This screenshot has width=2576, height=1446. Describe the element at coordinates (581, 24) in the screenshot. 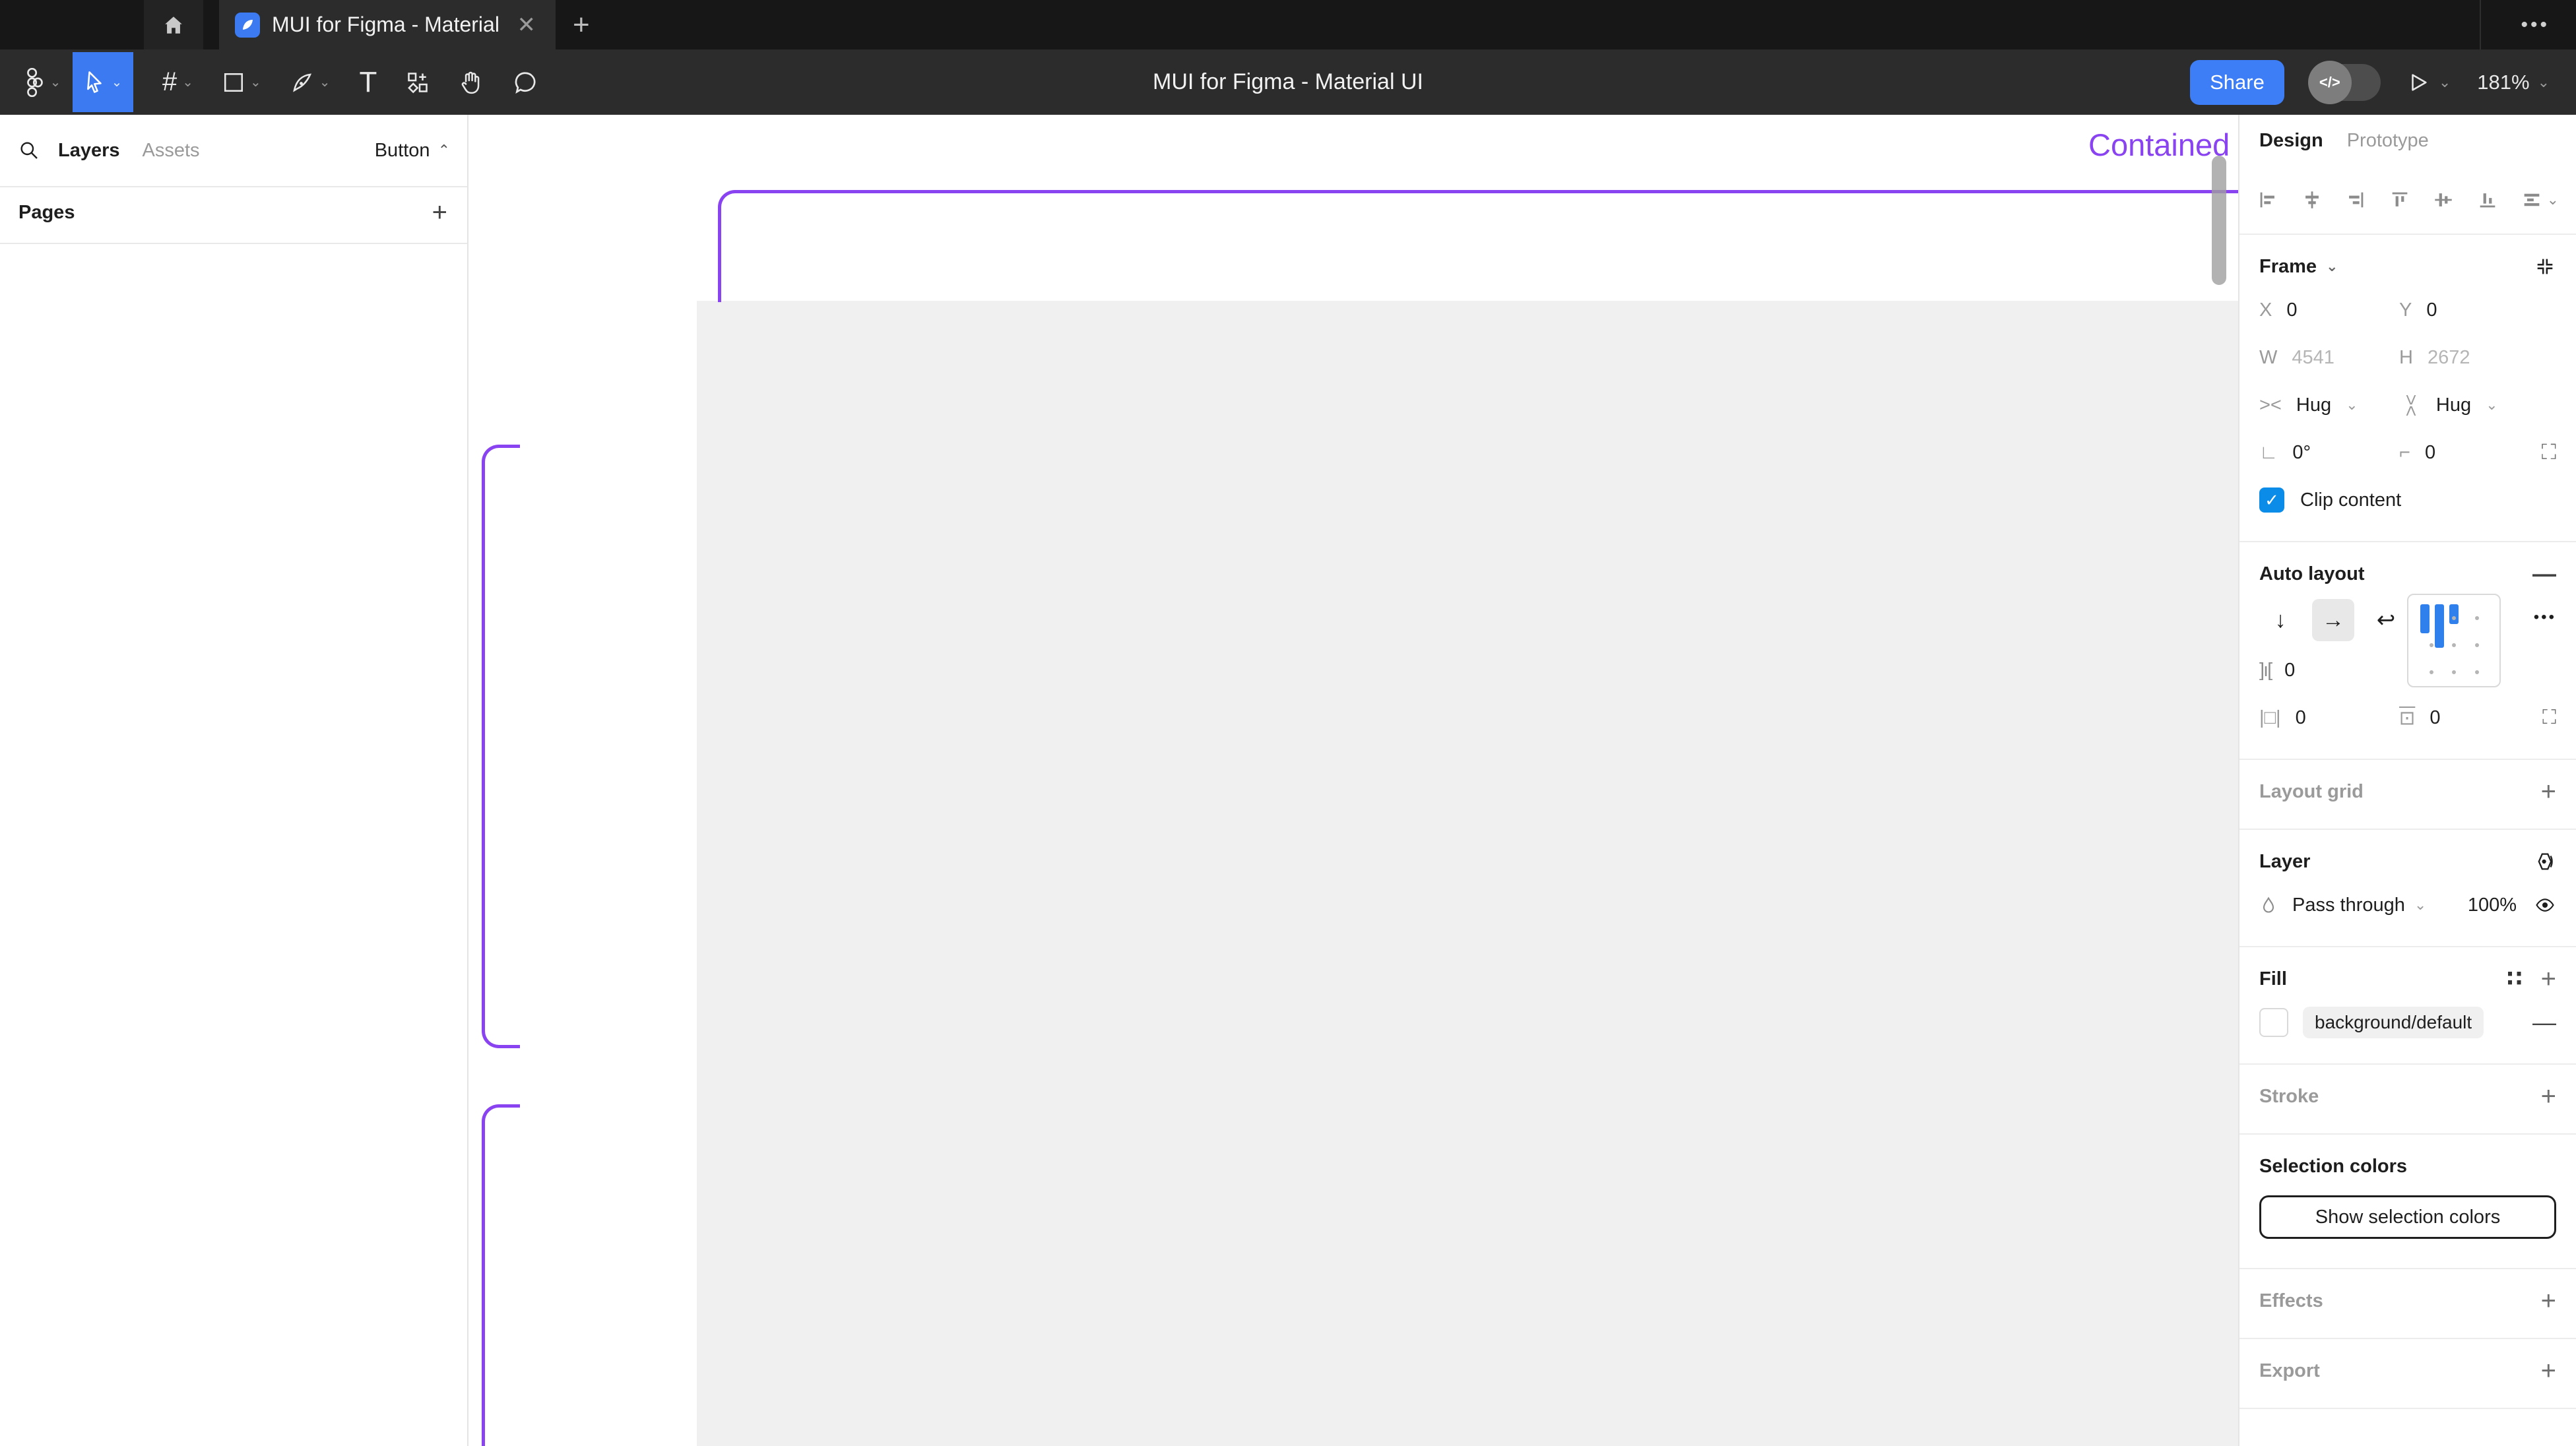

I see `new-tab-button: +` at that location.